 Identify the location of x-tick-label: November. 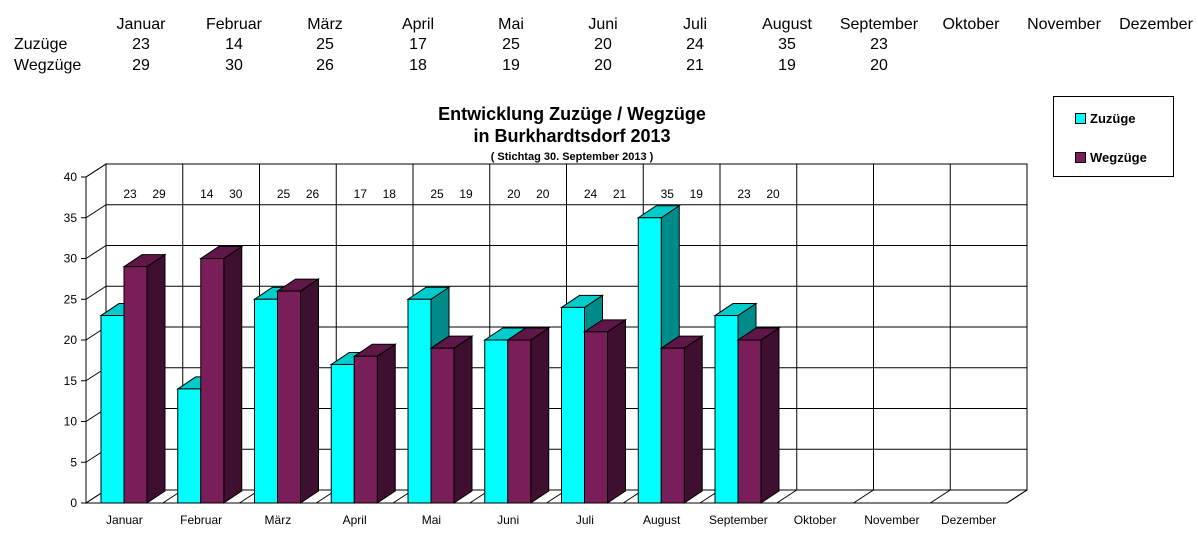
(891, 520).